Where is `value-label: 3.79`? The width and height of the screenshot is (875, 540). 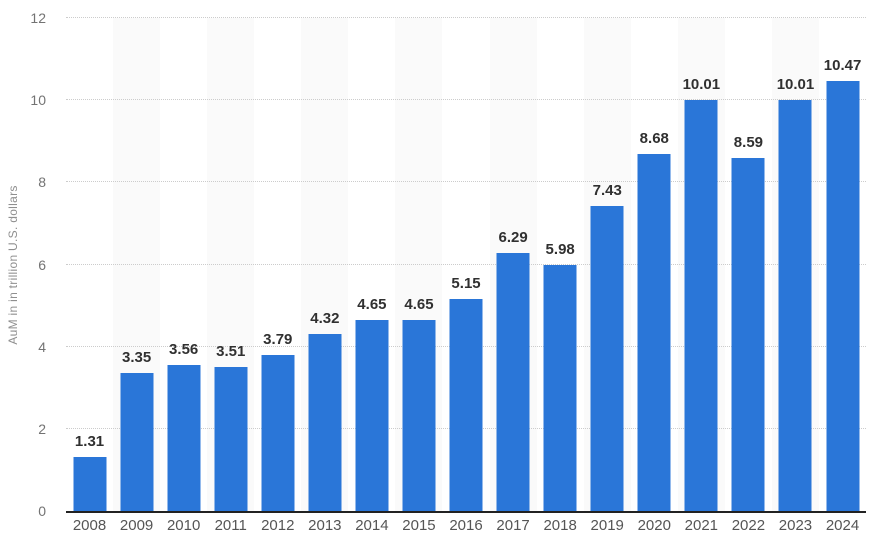 value-label: 3.79 is located at coordinates (278, 340).